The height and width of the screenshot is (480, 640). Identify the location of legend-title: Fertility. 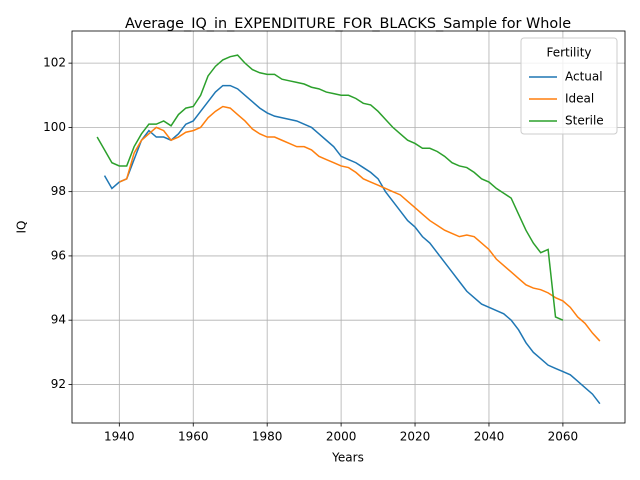
(568, 53).